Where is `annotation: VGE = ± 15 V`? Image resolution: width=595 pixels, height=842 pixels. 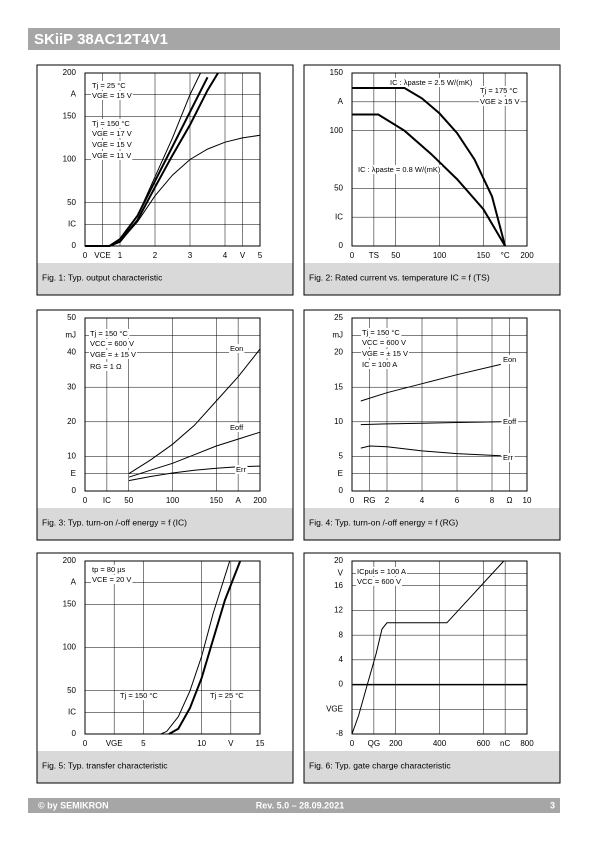
annotation: VGE = ± 15 V is located at coordinates (385, 353).